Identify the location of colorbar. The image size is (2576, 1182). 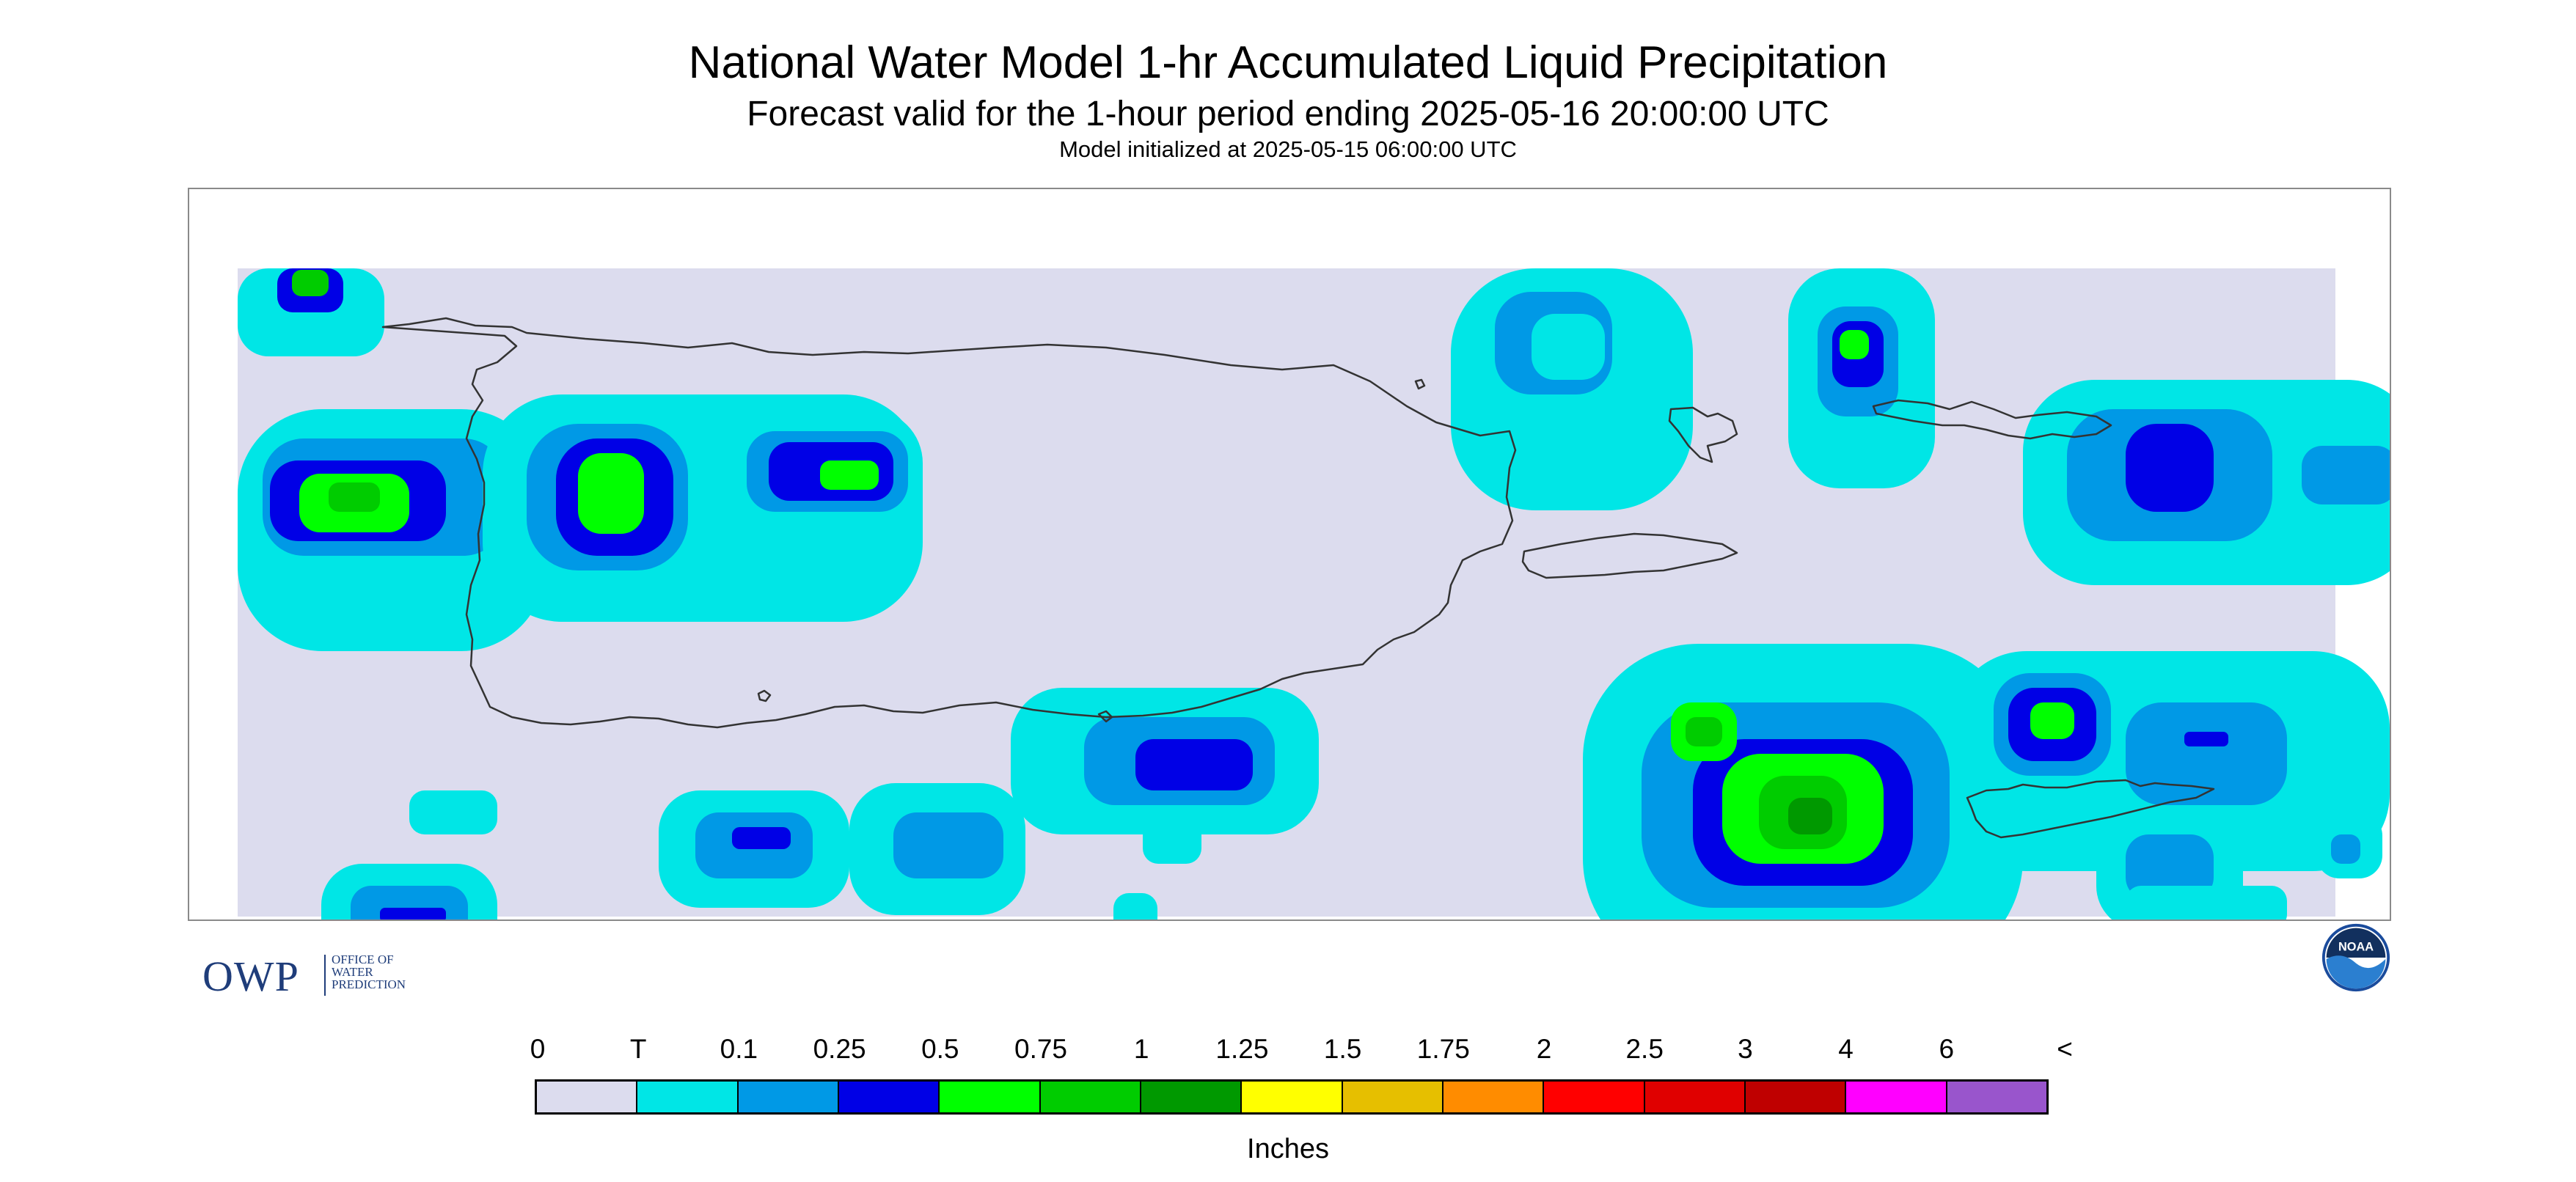
(1292, 1097).